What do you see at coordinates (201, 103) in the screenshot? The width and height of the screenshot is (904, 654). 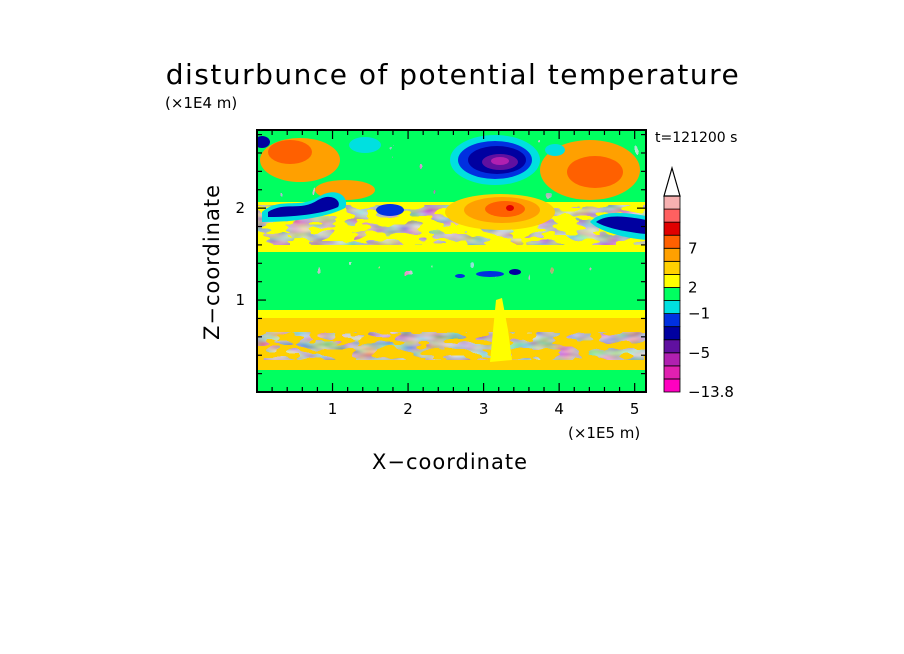 I see `y-axis-unit: (×1E4 m)` at bounding box center [201, 103].